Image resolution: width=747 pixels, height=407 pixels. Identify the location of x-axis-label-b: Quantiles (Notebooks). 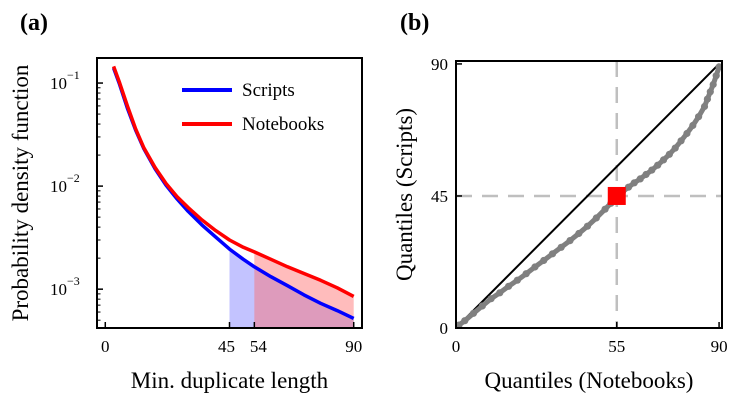
(589, 380).